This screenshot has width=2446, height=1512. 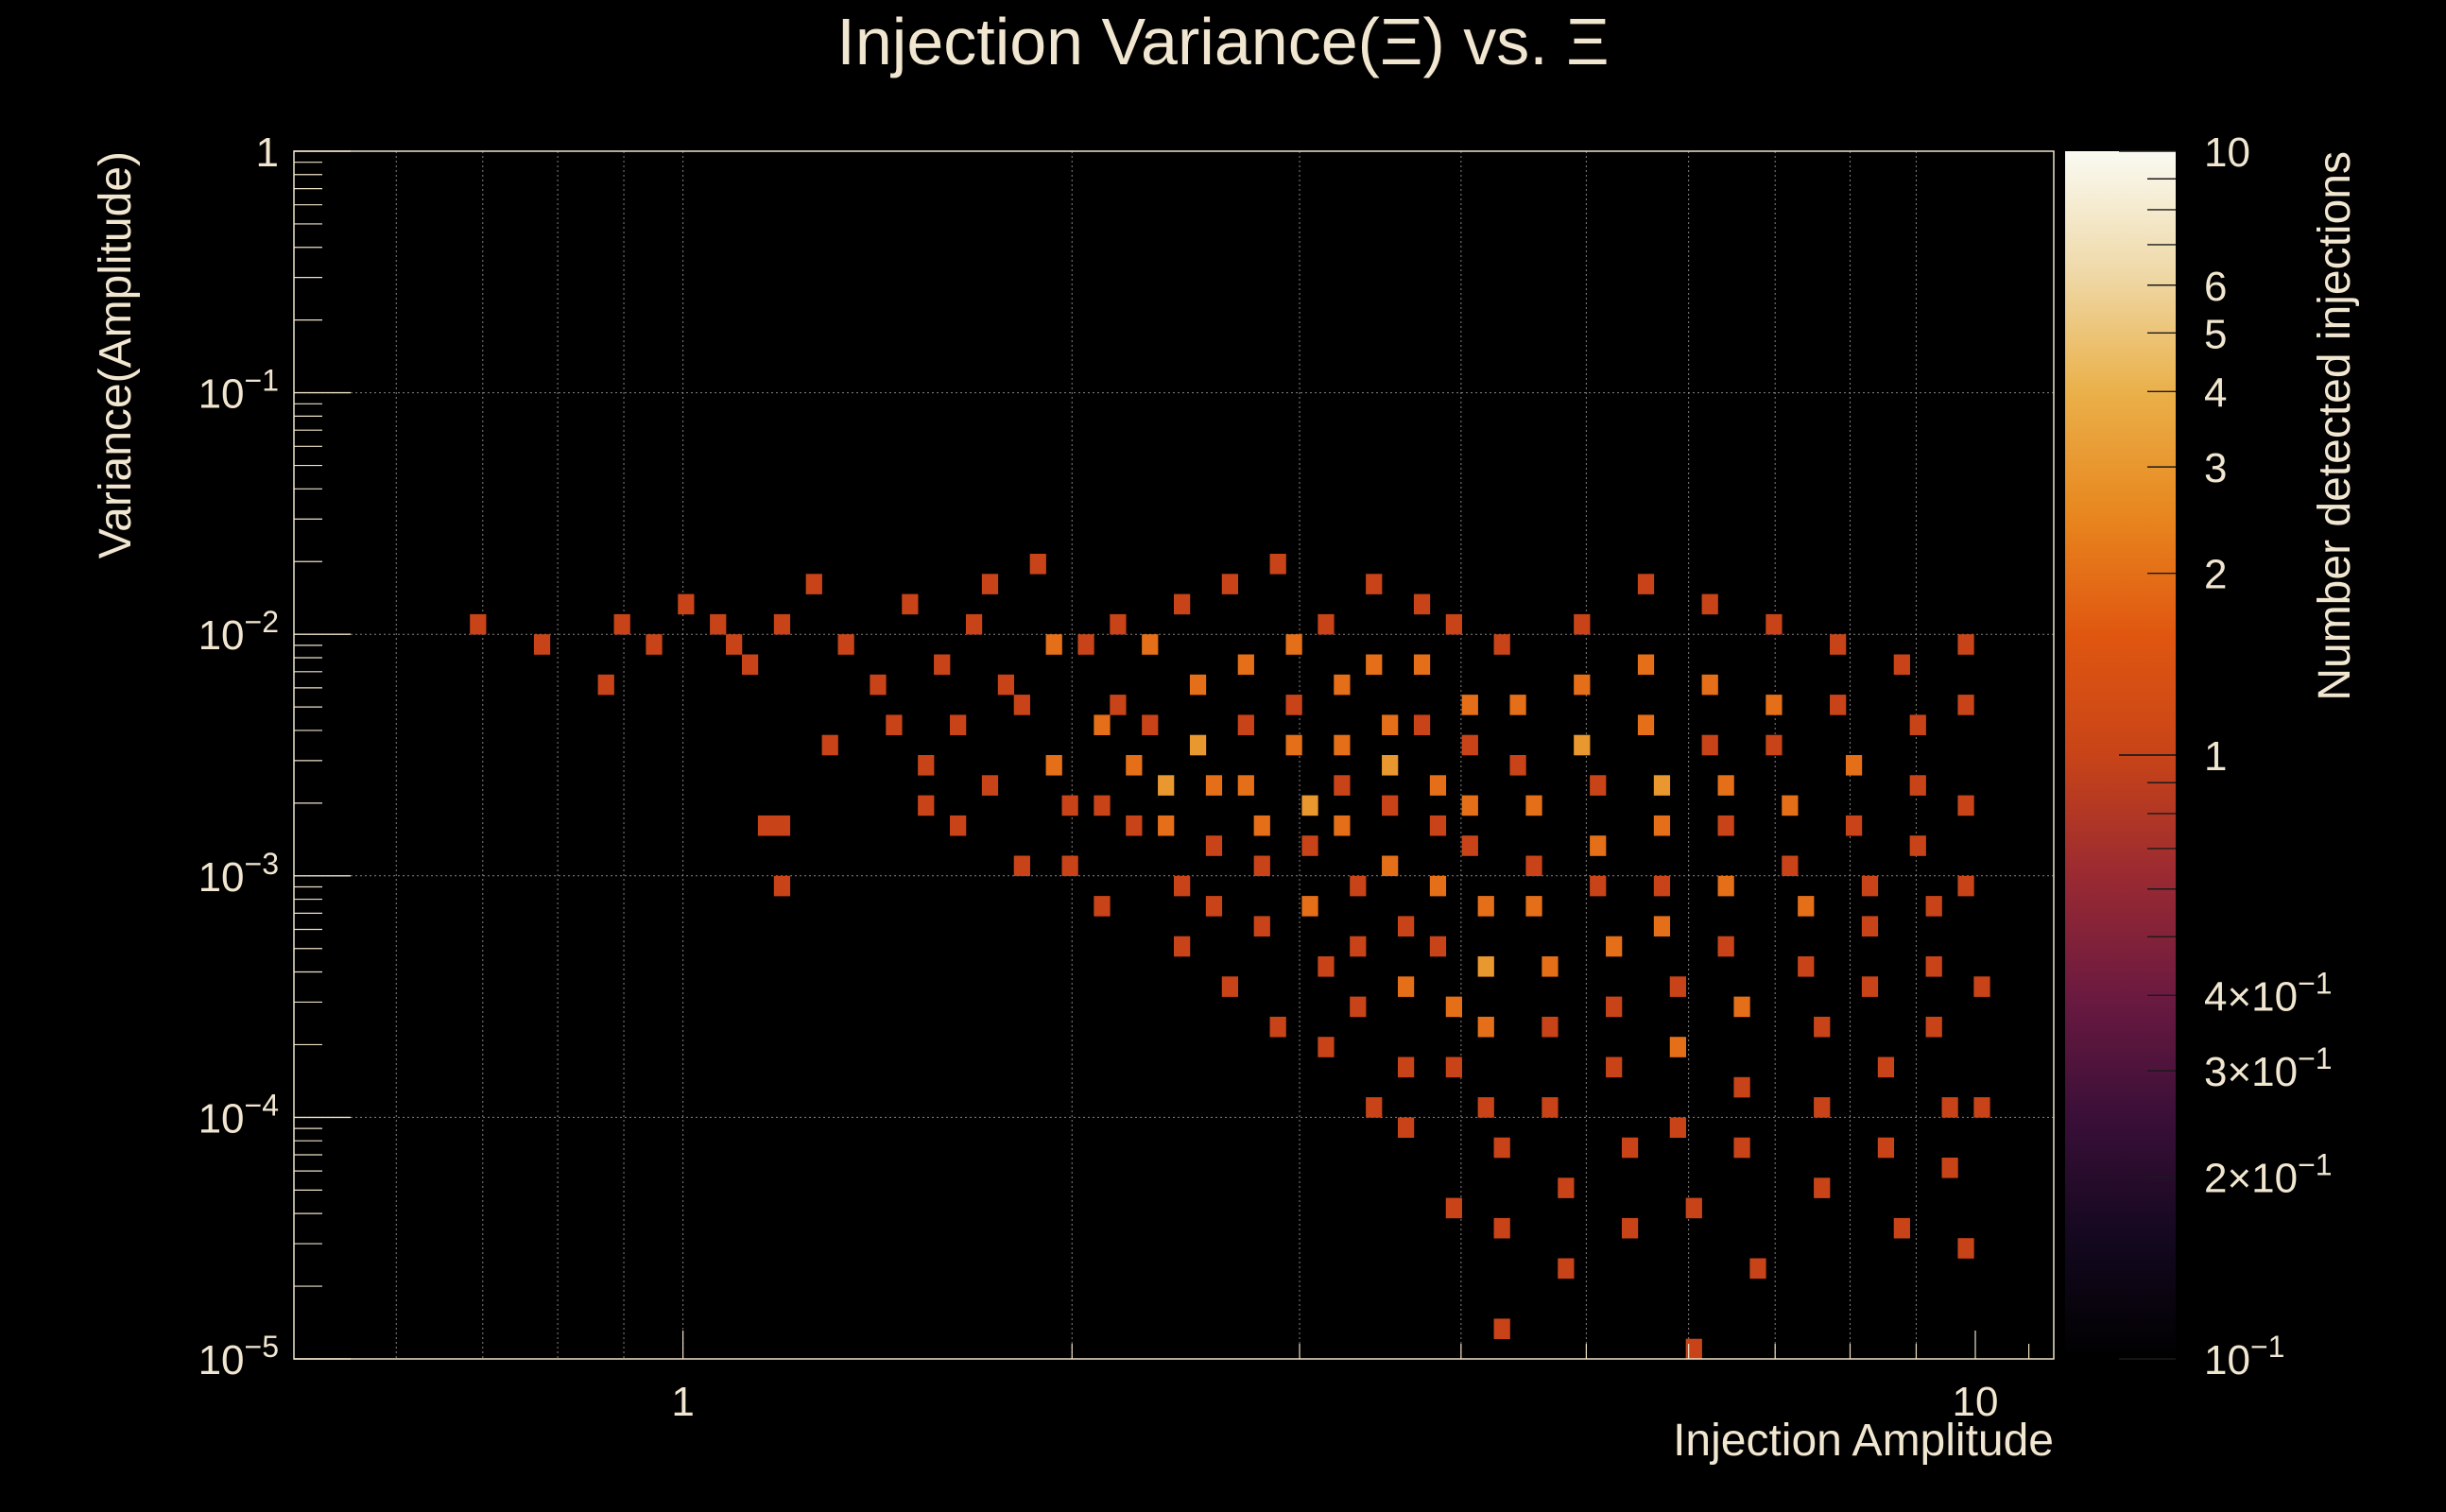 I want to click on colorbar-tick-label: 6, so click(x=2215, y=287).